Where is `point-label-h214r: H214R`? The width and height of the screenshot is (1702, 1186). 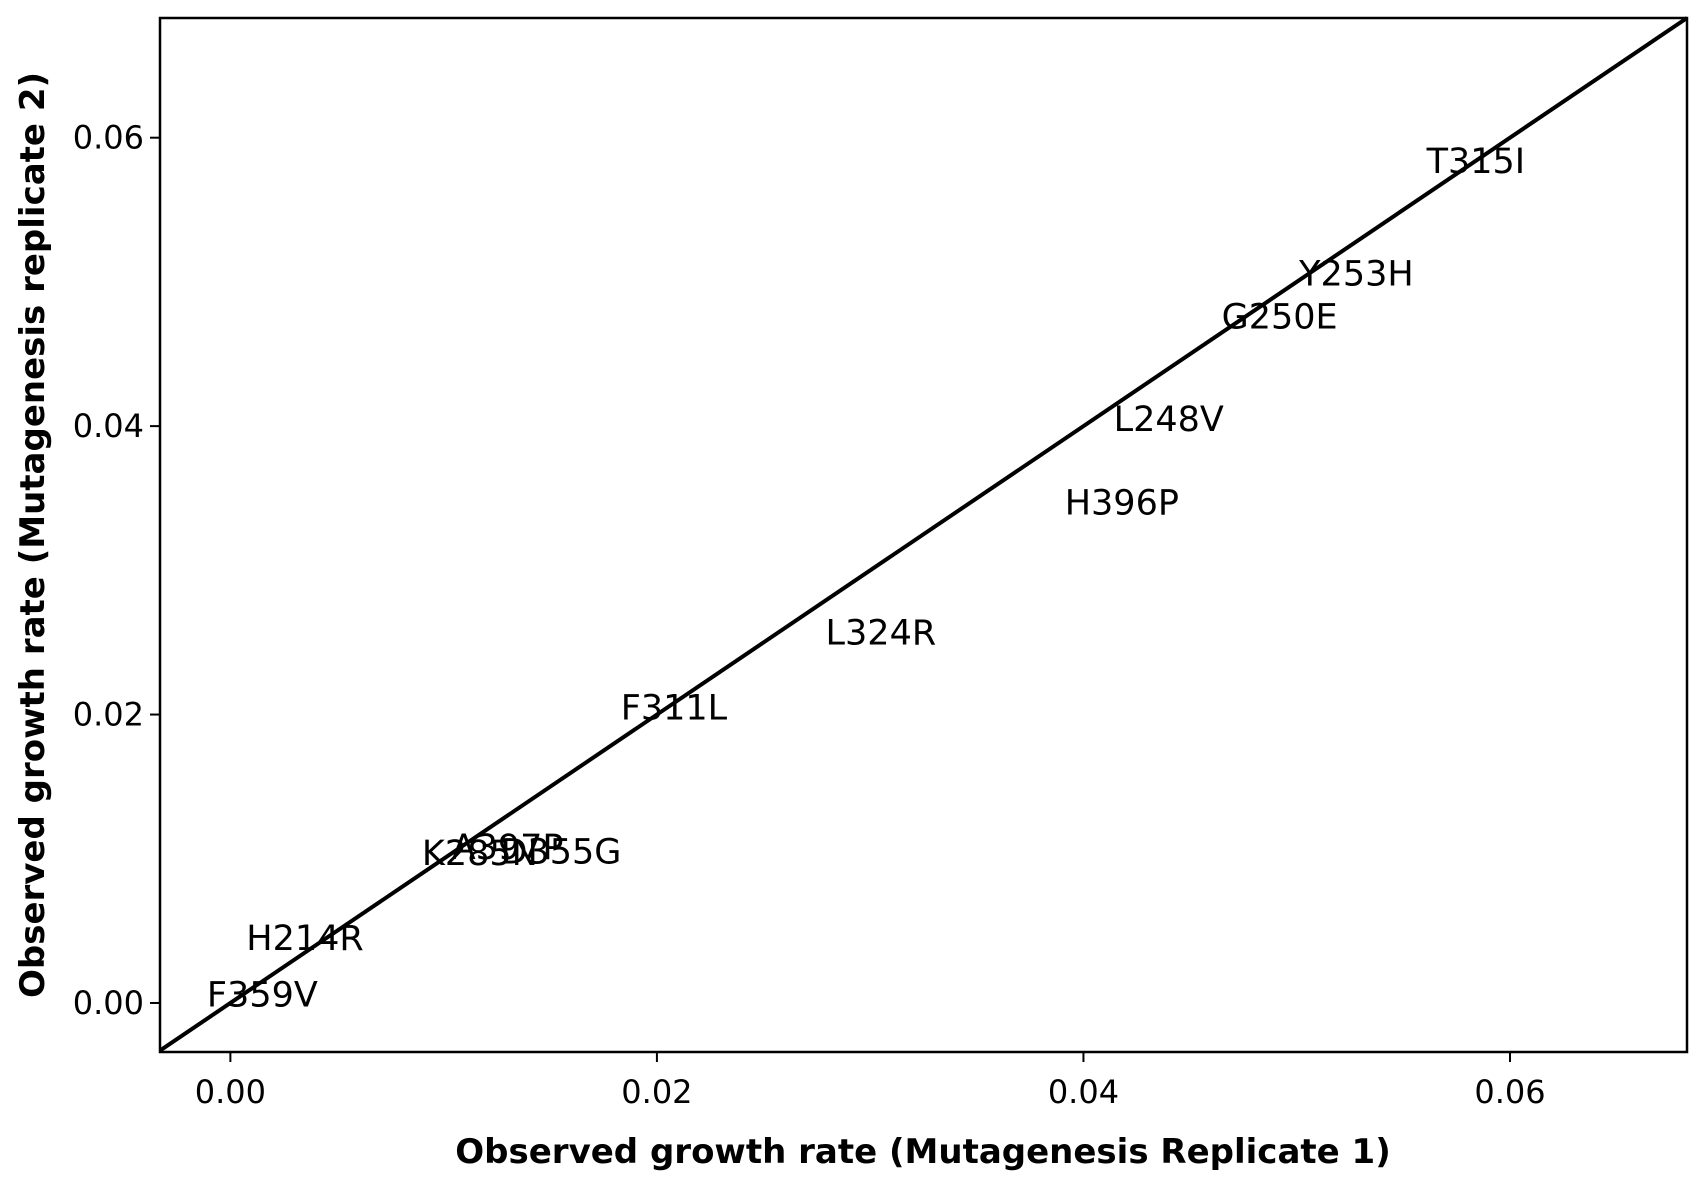
point-label-h214r: H214R is located at coordinates (304, 939).